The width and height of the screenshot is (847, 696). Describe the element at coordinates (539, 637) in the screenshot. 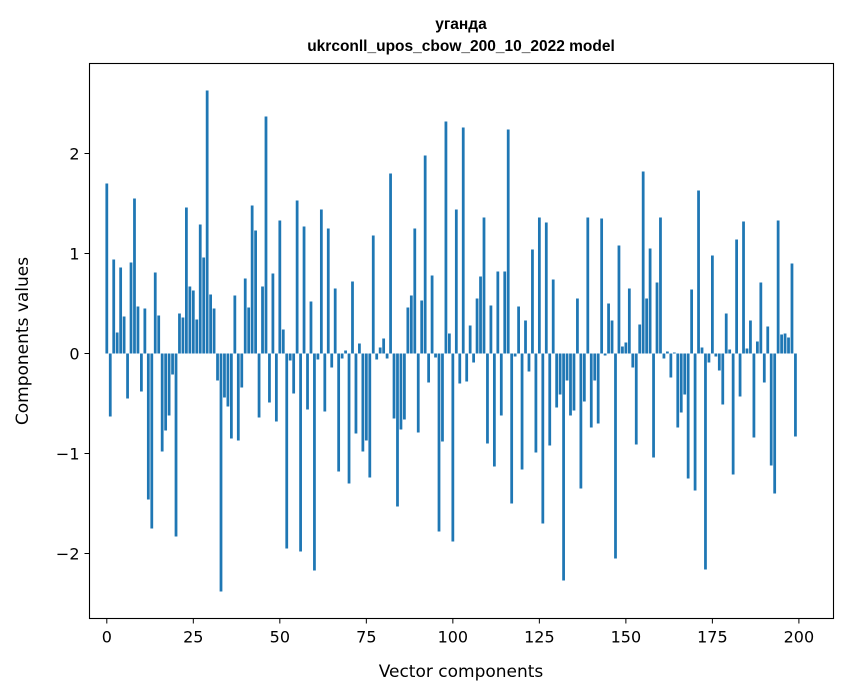

I see `x-tick-label: 125` at that location.